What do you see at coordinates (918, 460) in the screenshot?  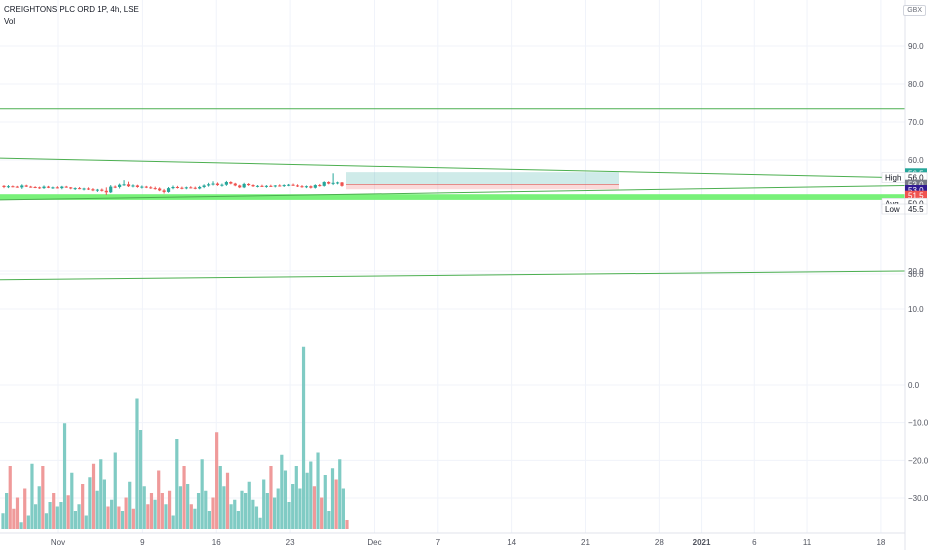 I see `price-tick-label: −20.0` at bounding box center [918, 460].